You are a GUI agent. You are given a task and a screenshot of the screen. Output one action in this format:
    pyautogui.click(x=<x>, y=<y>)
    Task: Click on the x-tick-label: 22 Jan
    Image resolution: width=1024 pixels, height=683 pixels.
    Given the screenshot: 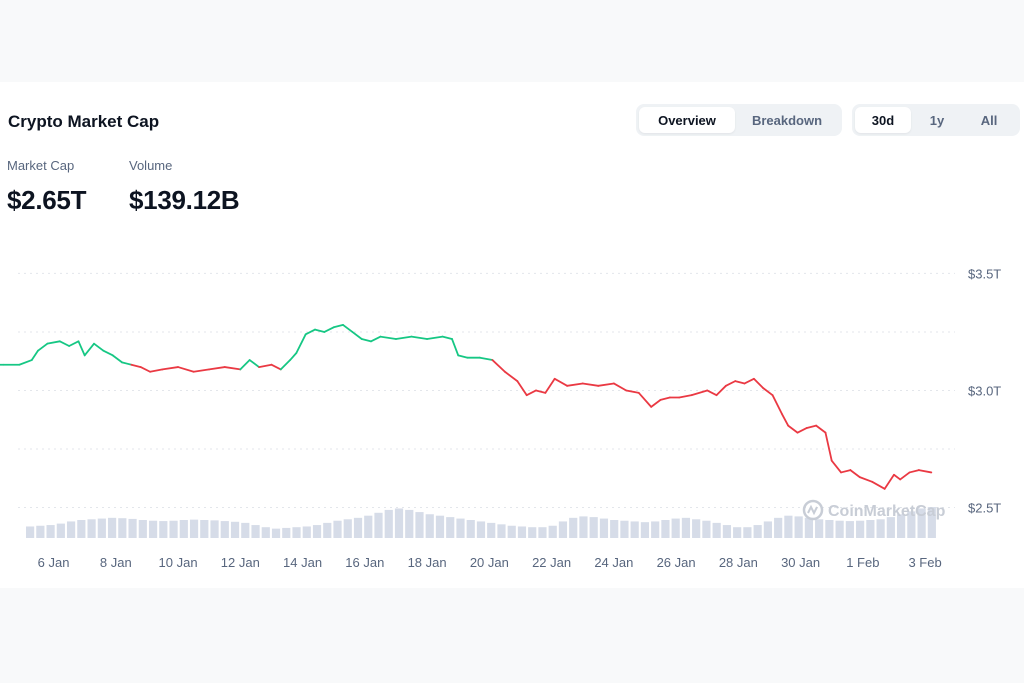 What is the action you would take?
    pyautogui.click(x=551, y=562)
    